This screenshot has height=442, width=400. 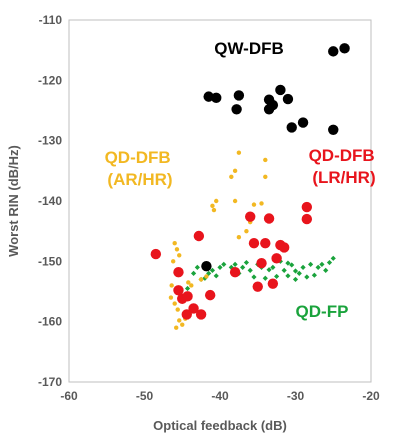 I want to click on annotation-qd-fp-line-1: QD-FP, so click(x=322, y=311).